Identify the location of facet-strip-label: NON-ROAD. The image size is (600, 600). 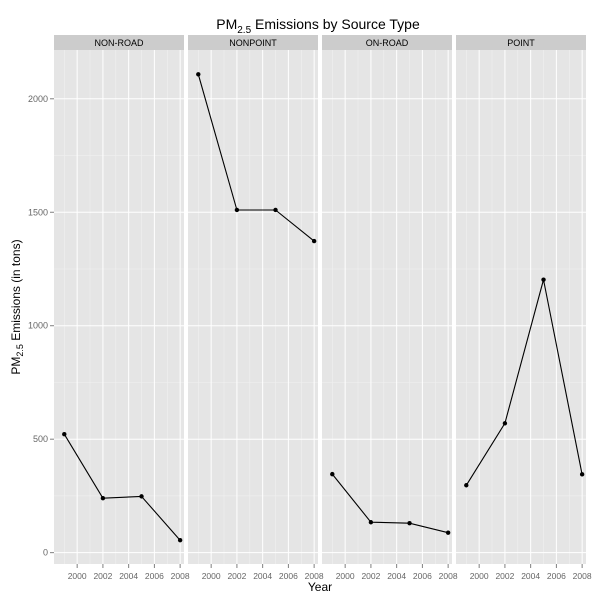
(119, 43).